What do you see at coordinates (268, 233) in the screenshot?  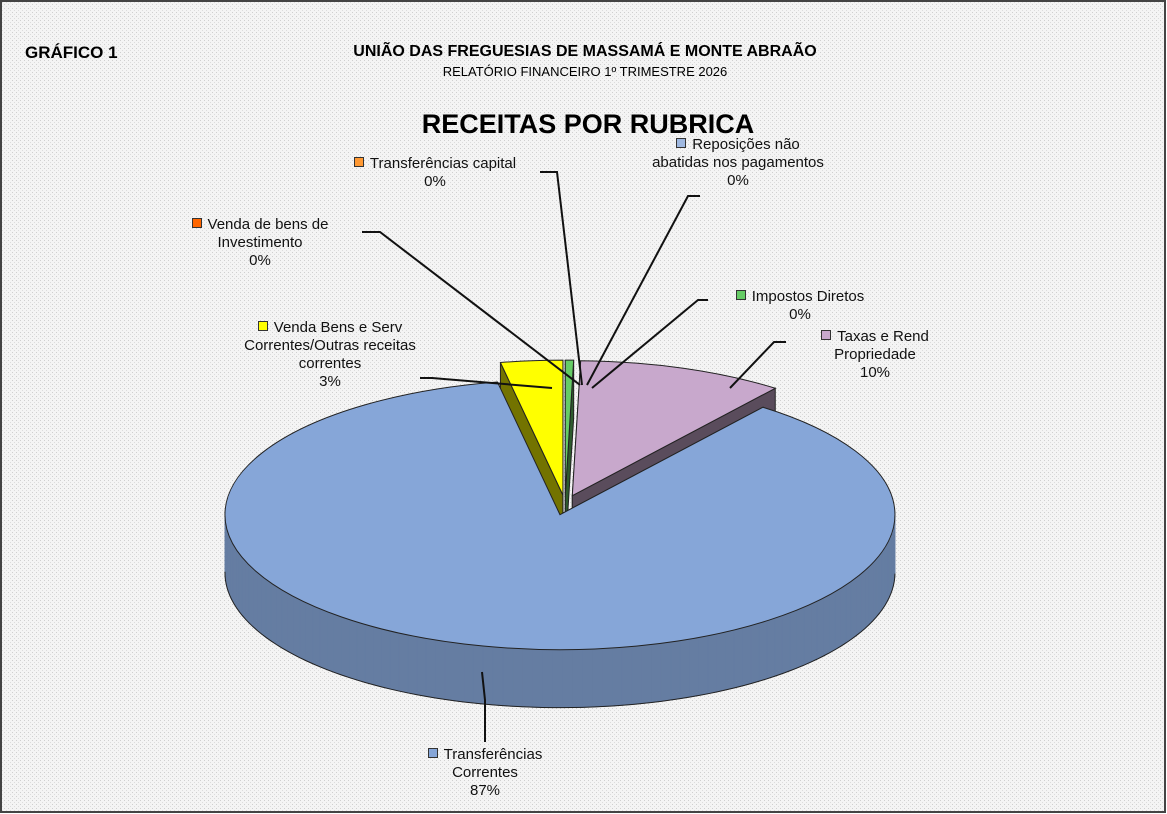 I see `category-name: Venda de bens de Investimento` at bounding box center [268, 233].